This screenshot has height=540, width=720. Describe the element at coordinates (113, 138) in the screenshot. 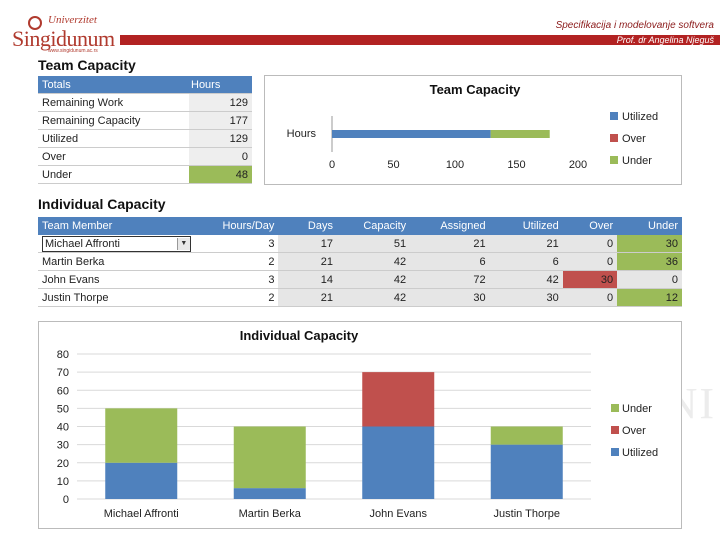

I see `totals-row-label: Utilized` at that location.